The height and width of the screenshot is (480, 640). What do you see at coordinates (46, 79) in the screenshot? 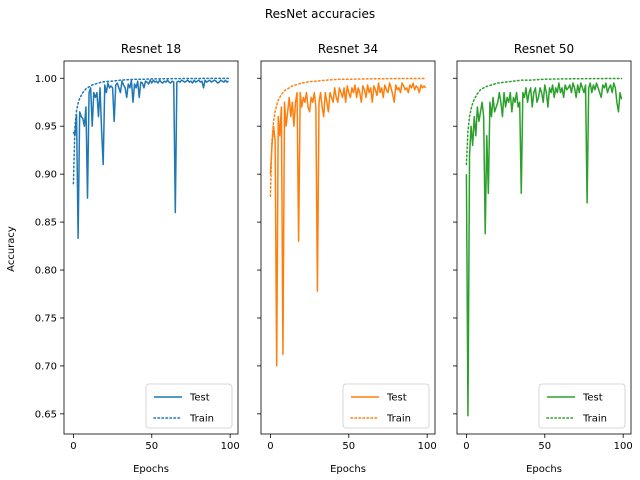
I see `y-tick-label: 1.00` at bounding box center [46, 79].